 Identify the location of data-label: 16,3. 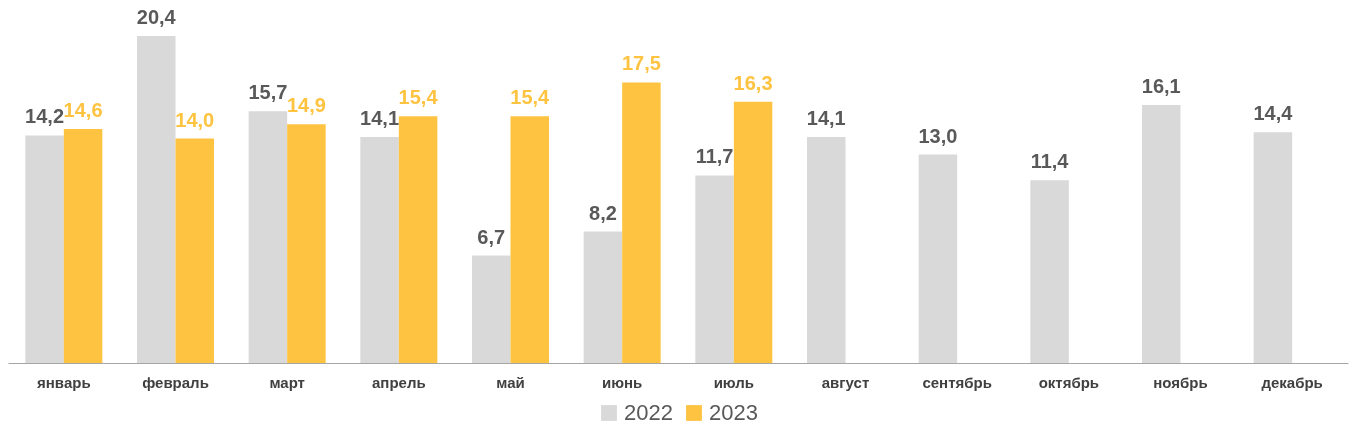
(753, 82).